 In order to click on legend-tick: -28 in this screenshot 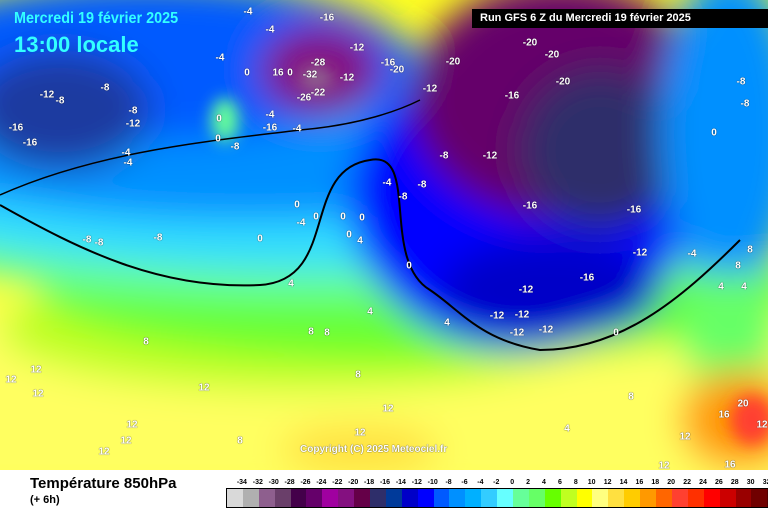, I will do `click(289, 482)`.